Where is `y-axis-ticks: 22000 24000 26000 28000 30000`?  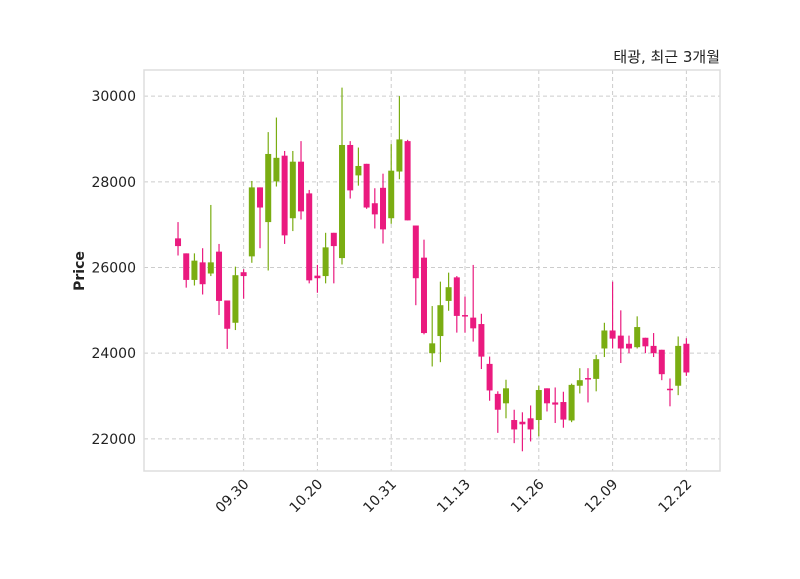 y-axis-ticks: 22000 24000 26000 28000 30000 is located at coordinates (113, 268).